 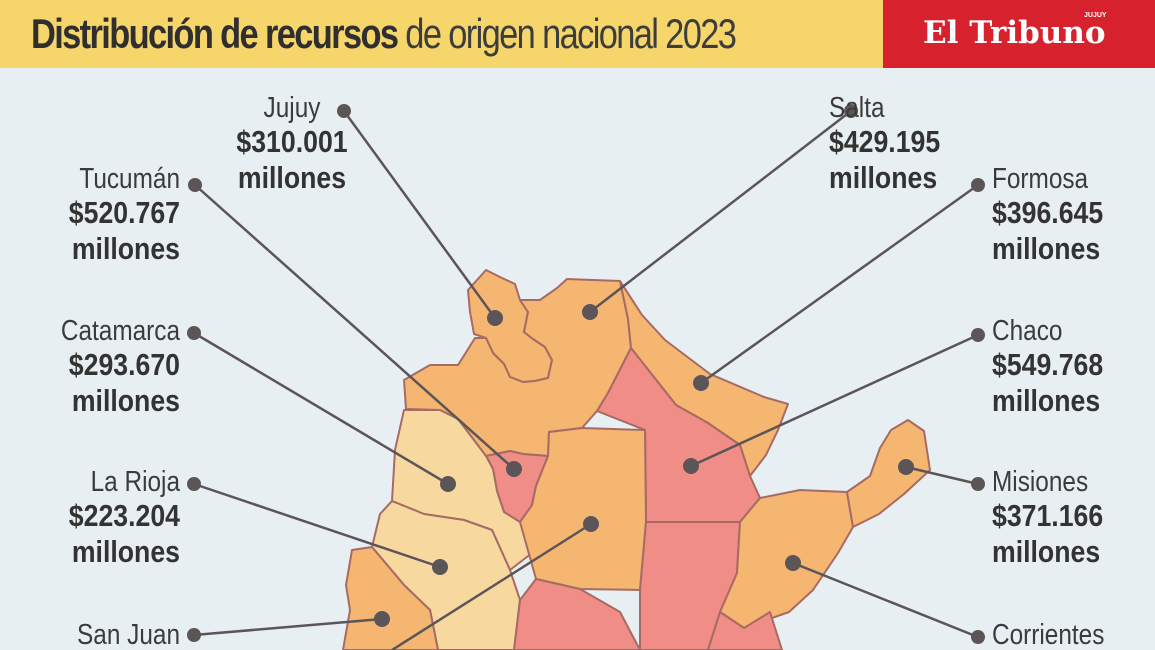 I want to click on la-rioja-leader-line, so click(x=317, y=525).